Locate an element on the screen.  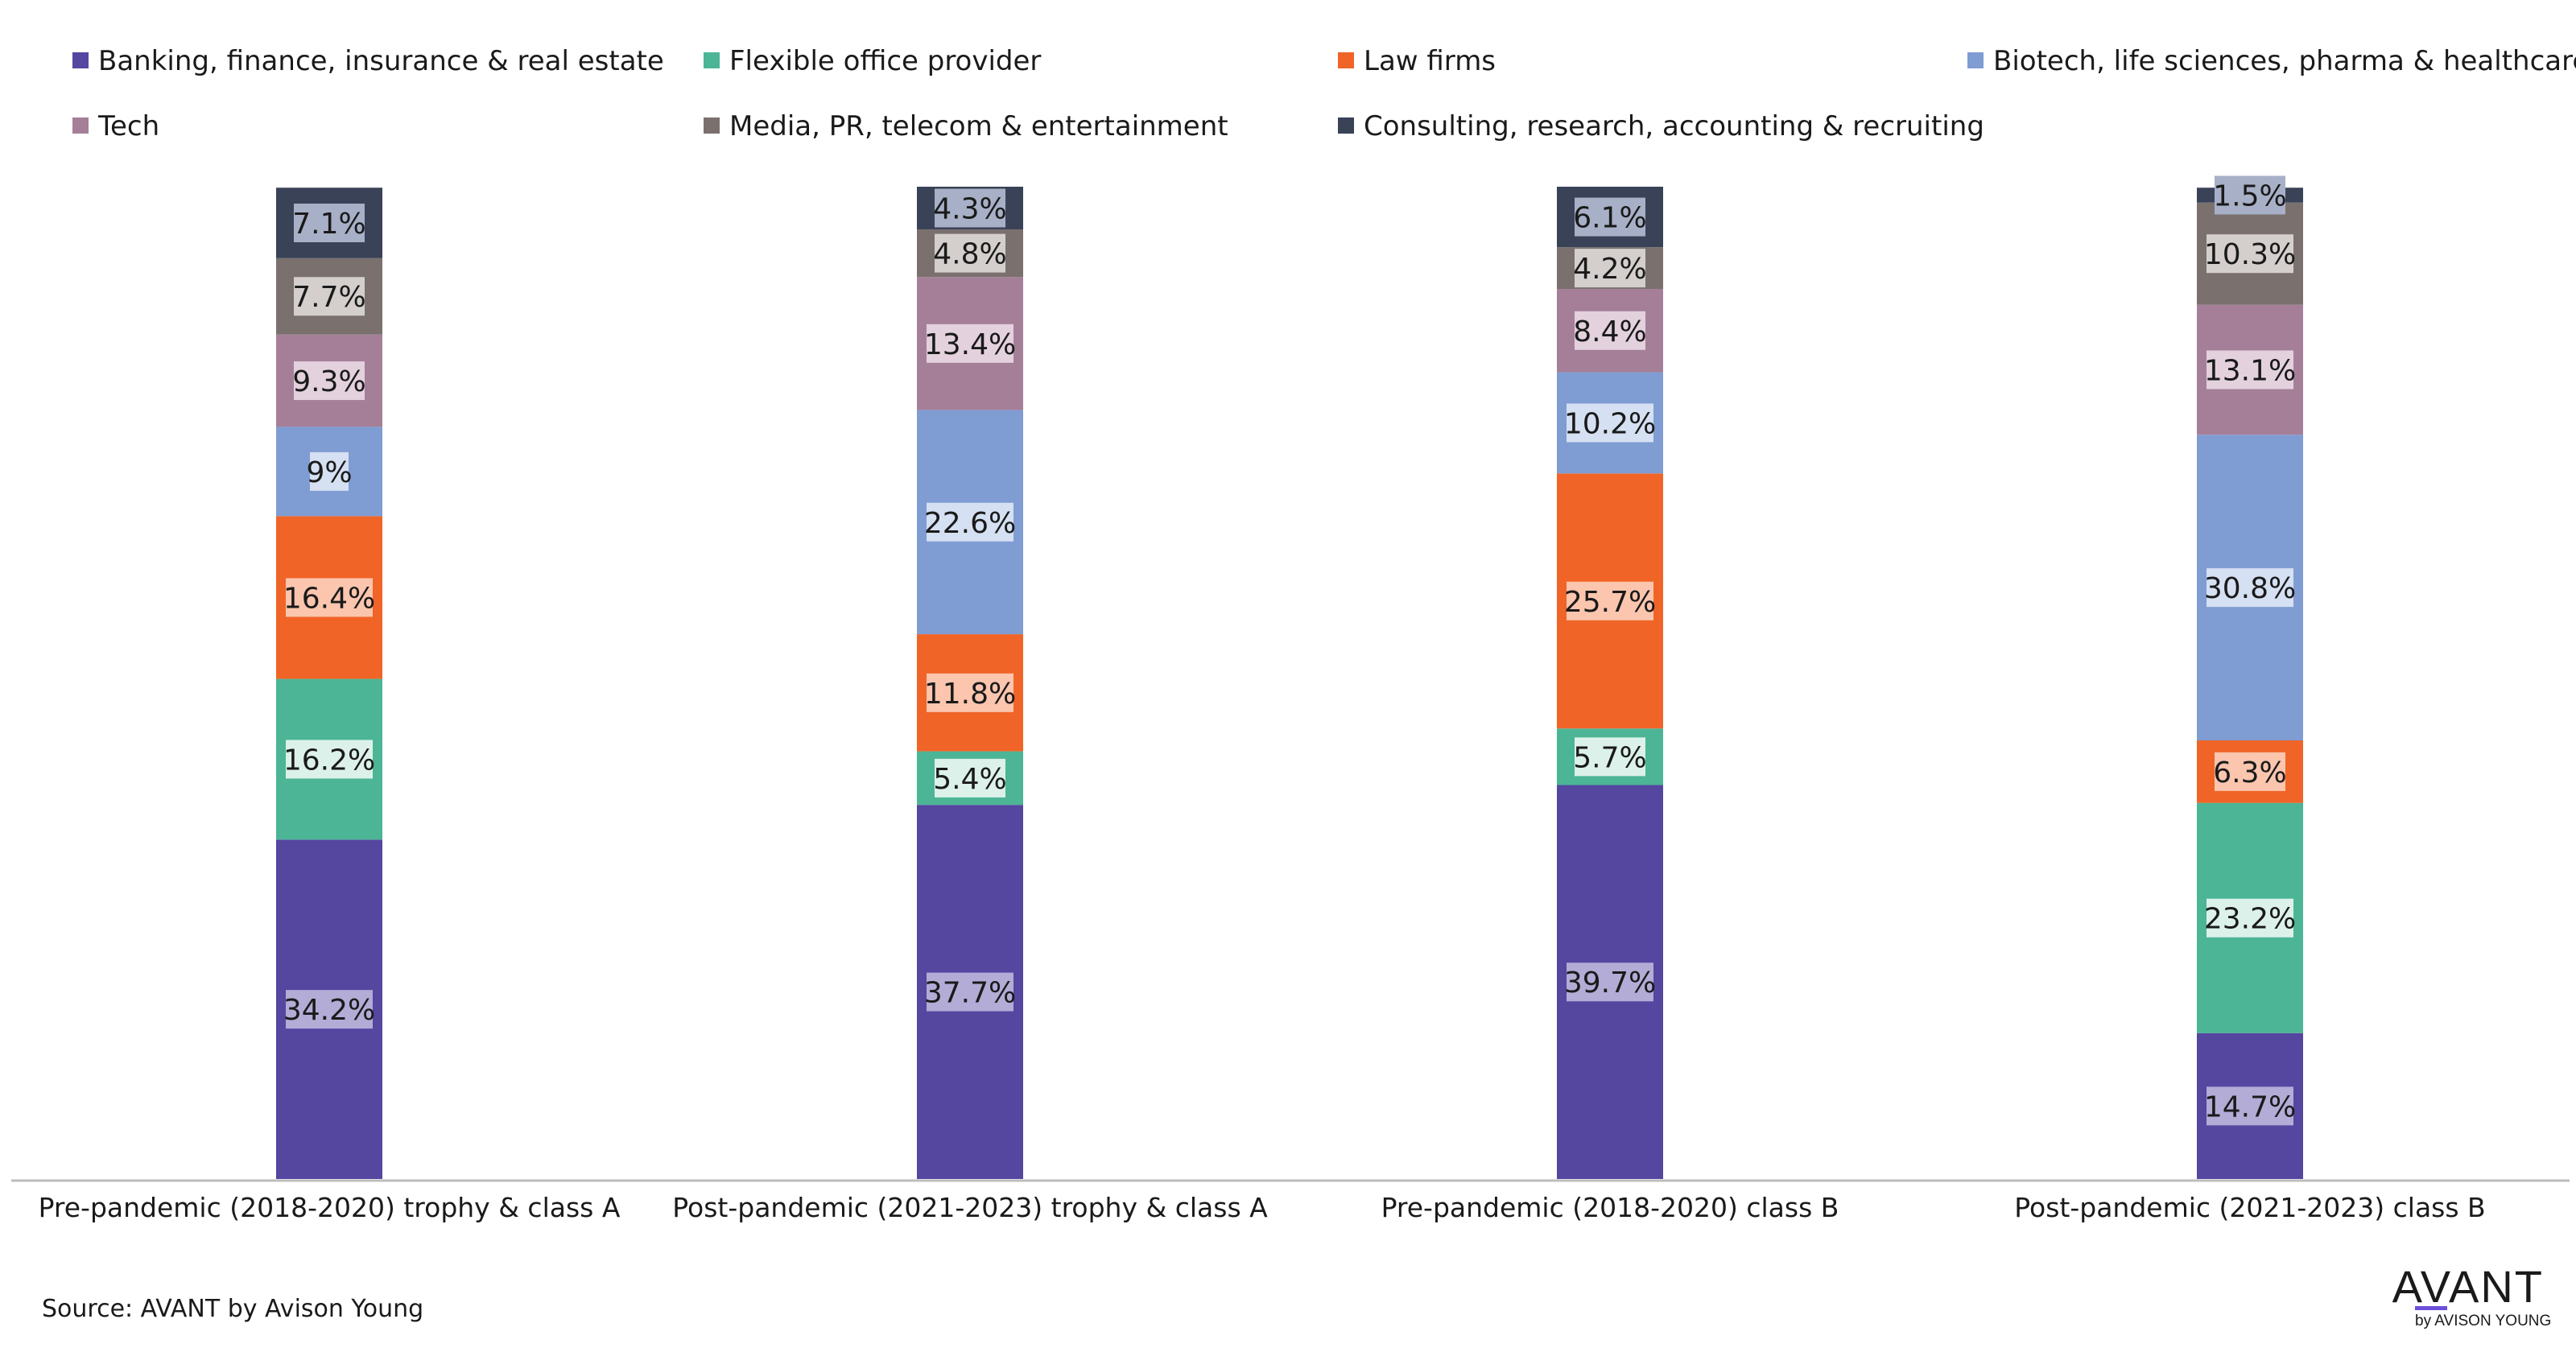
data-label: 13.1% is located at coordinates (2250, 370).